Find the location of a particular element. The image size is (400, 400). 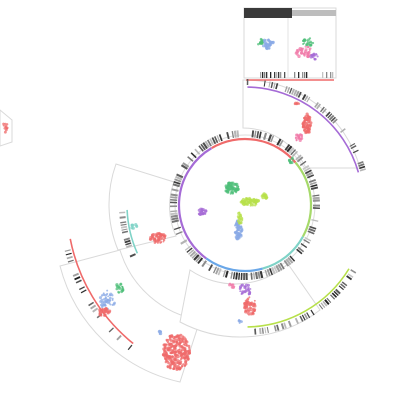

left-ring is located at coordinates (132, 231).